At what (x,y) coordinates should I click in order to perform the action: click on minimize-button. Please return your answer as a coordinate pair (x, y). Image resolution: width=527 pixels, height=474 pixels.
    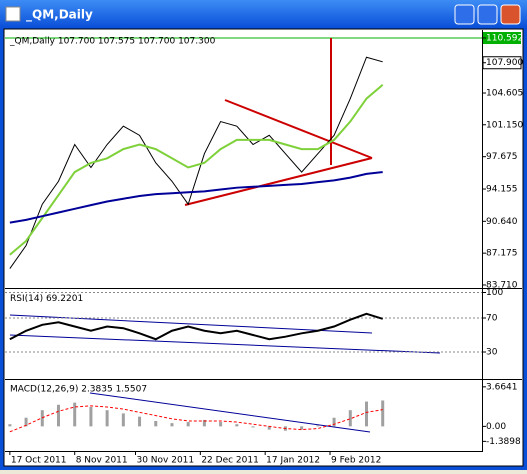
    Looking at the image, I should click on (464, 14).